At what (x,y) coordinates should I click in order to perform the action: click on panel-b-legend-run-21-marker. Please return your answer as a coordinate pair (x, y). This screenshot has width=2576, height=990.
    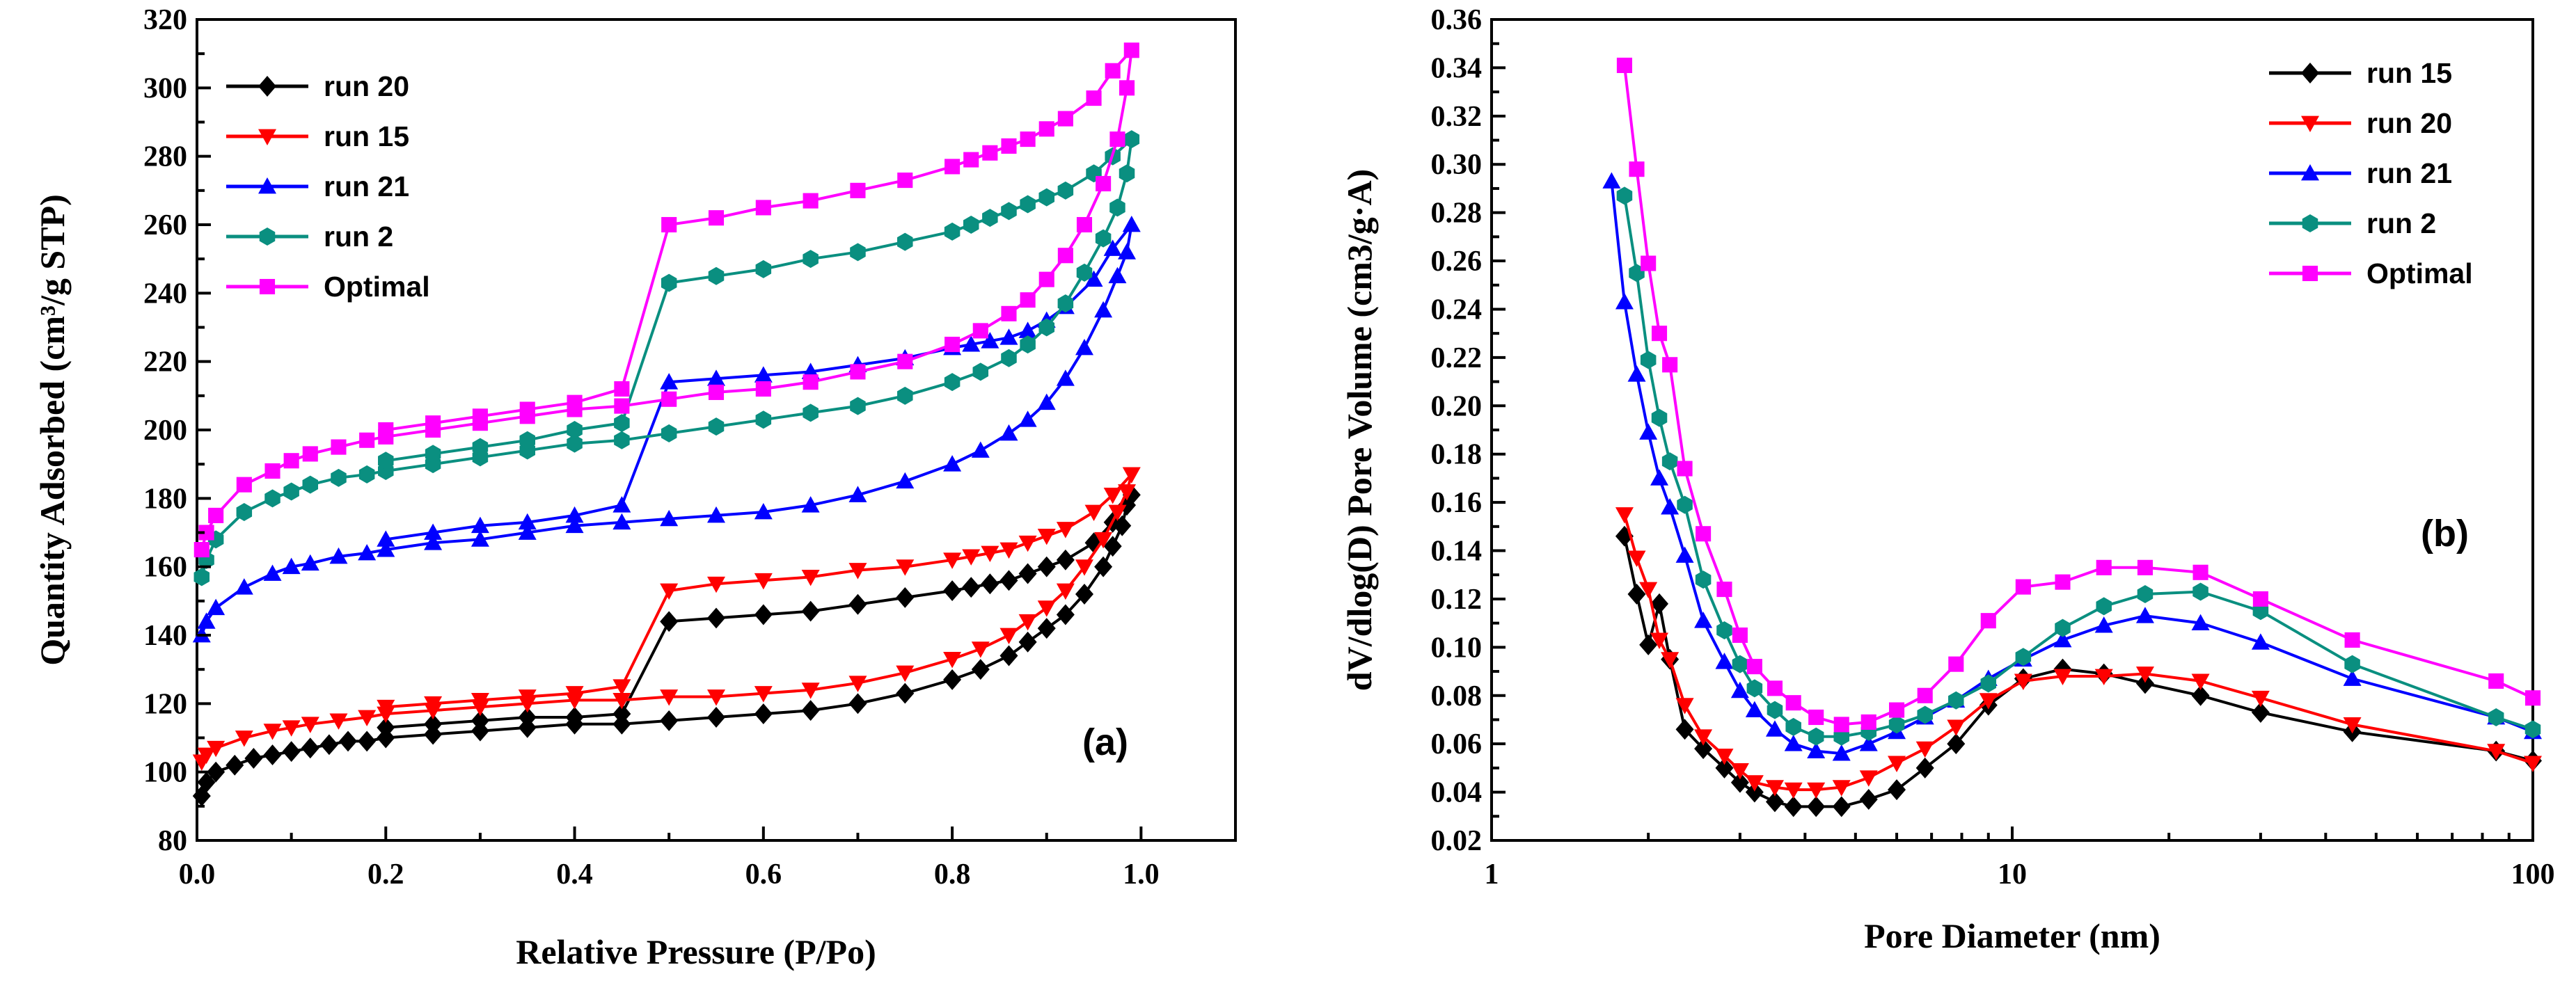
    Looking at the image, I should click on (2310, 172).